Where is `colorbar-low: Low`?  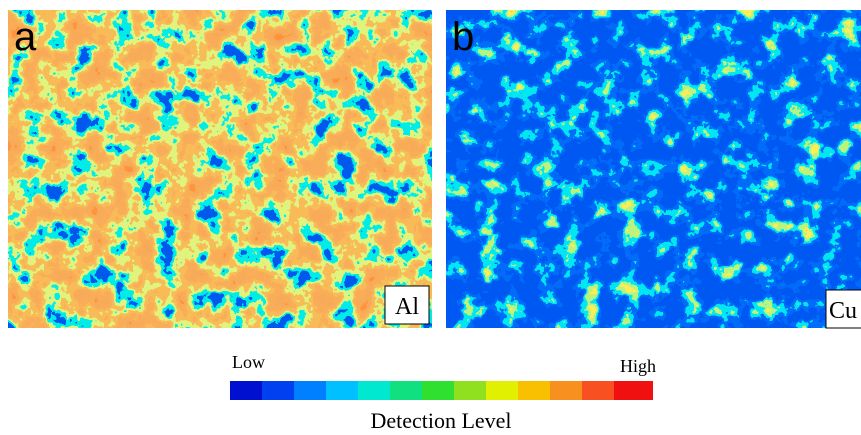
colorbar-low: Low is located at coordinates (248, 362).